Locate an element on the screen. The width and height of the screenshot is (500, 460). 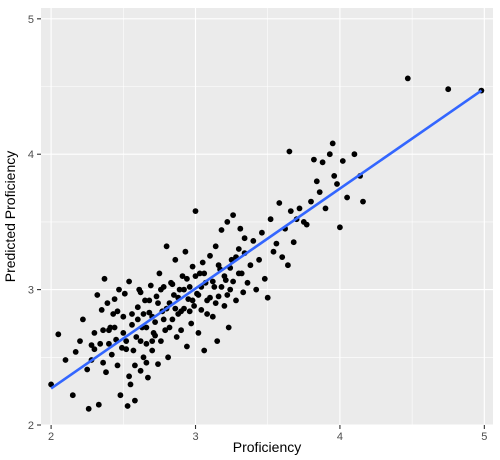
y-tick-label: 5 is located at coordinates (31, 20).